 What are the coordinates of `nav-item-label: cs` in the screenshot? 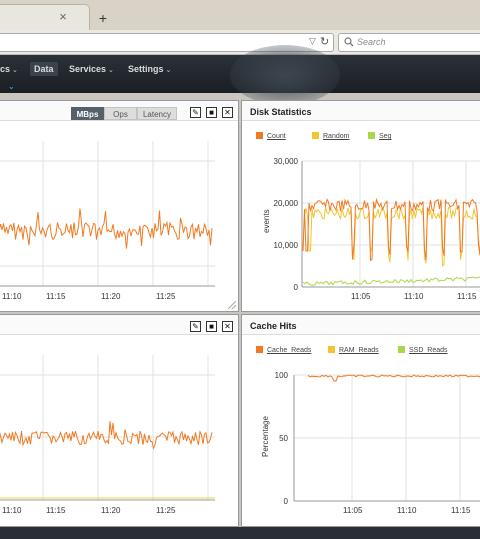 It's located at (5, 69).